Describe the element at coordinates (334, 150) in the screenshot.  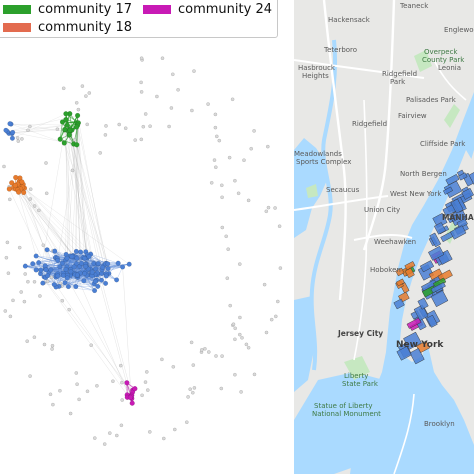
I see `highway-nj-turnpike` at that location.